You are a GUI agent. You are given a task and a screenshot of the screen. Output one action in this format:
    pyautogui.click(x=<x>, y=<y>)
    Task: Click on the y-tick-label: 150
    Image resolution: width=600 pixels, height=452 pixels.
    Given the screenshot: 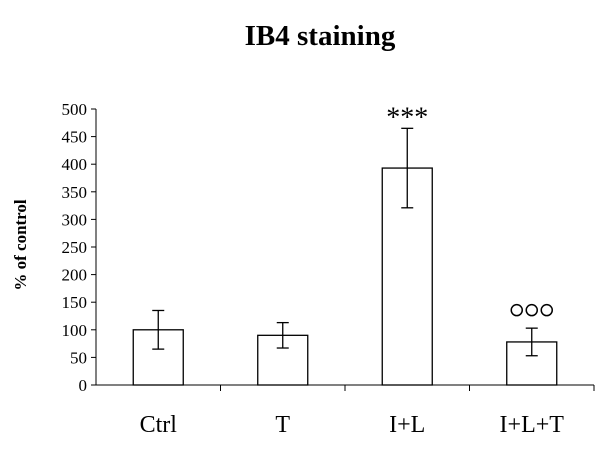 What is the action you would take?
    pyautogui.click(x=75, y=302)
    